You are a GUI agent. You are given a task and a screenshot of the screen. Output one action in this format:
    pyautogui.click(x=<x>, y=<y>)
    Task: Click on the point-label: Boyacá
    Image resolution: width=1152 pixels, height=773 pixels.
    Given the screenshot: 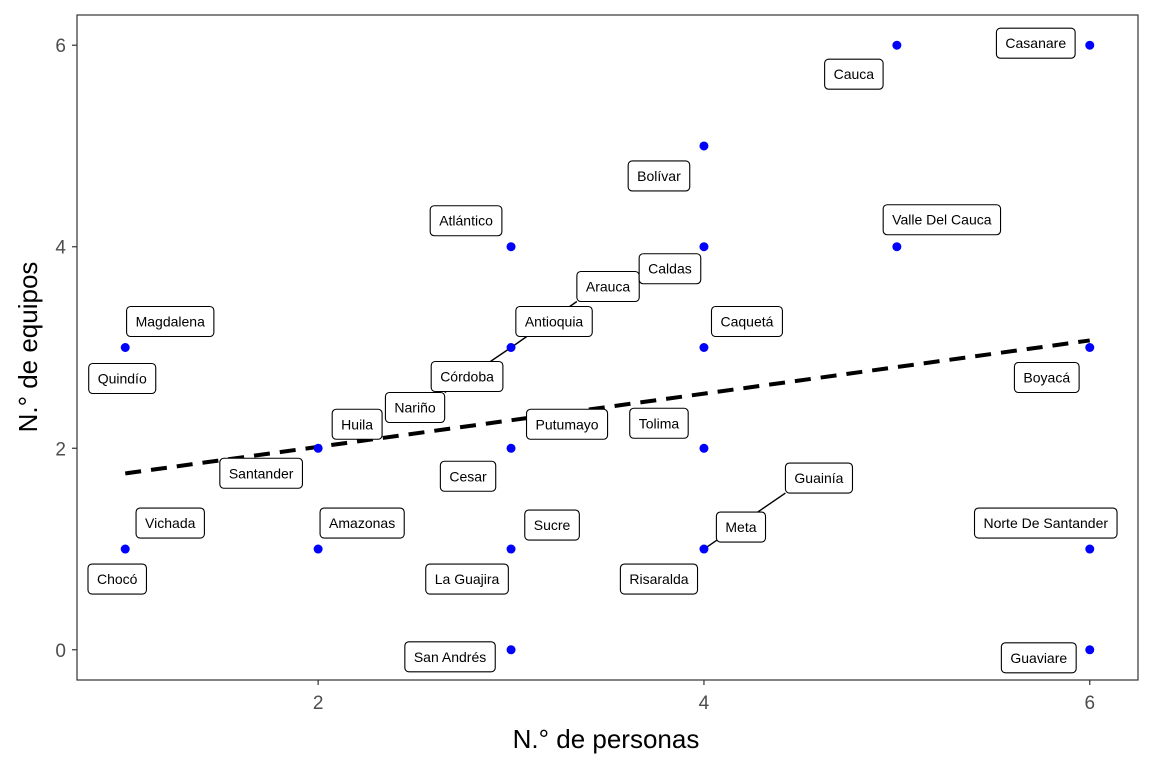 What is the action you would take?
    pyautogui.click(x=1046, y=377)
    